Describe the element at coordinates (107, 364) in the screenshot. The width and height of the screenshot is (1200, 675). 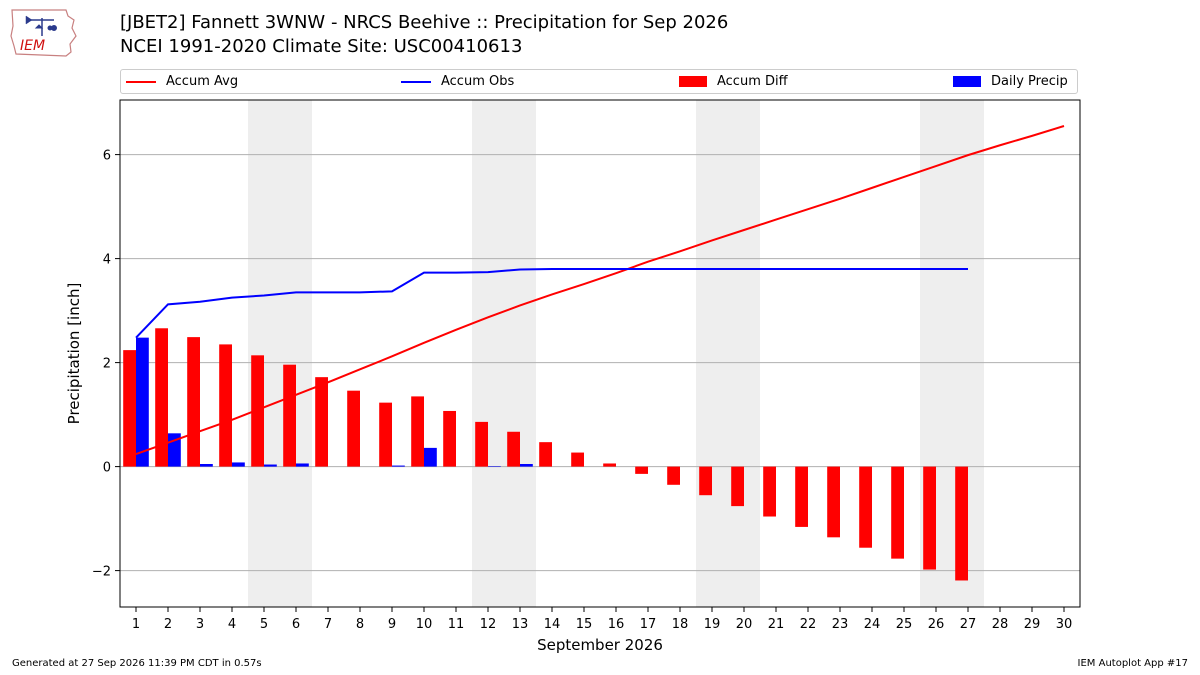
I see `y-tick-label: 2` at that location.